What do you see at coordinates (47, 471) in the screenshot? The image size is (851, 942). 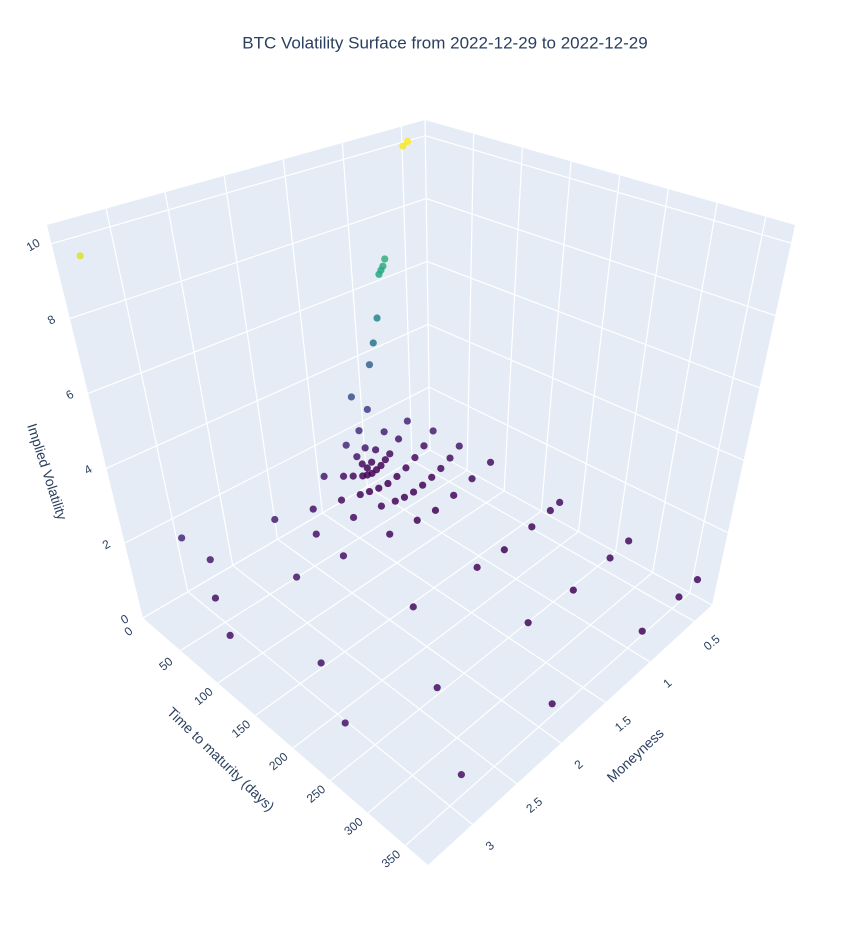 I see `z-axis-title: Implied Volatility` at bounding box center [47, 471].